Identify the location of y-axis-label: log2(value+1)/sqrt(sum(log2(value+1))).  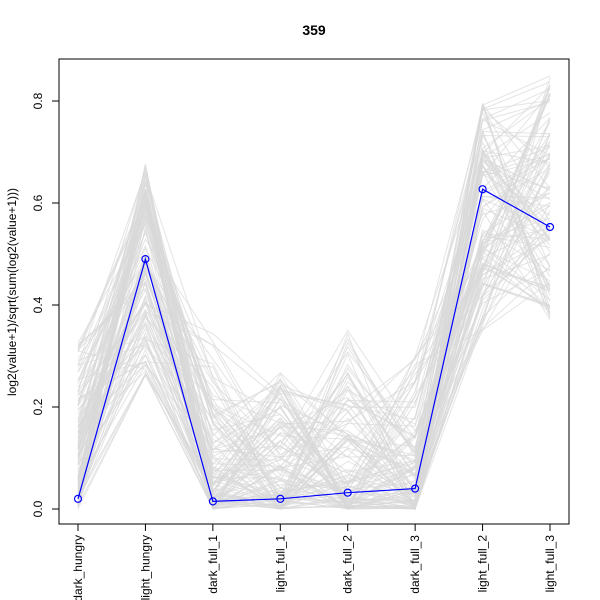
(12, 292).